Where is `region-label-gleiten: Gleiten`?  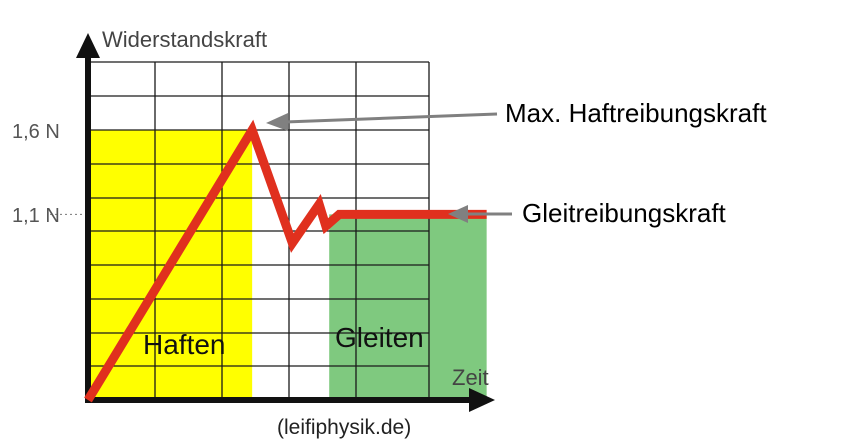
region-label-gleiten: Gleiten is located at coordinates (379, 337).